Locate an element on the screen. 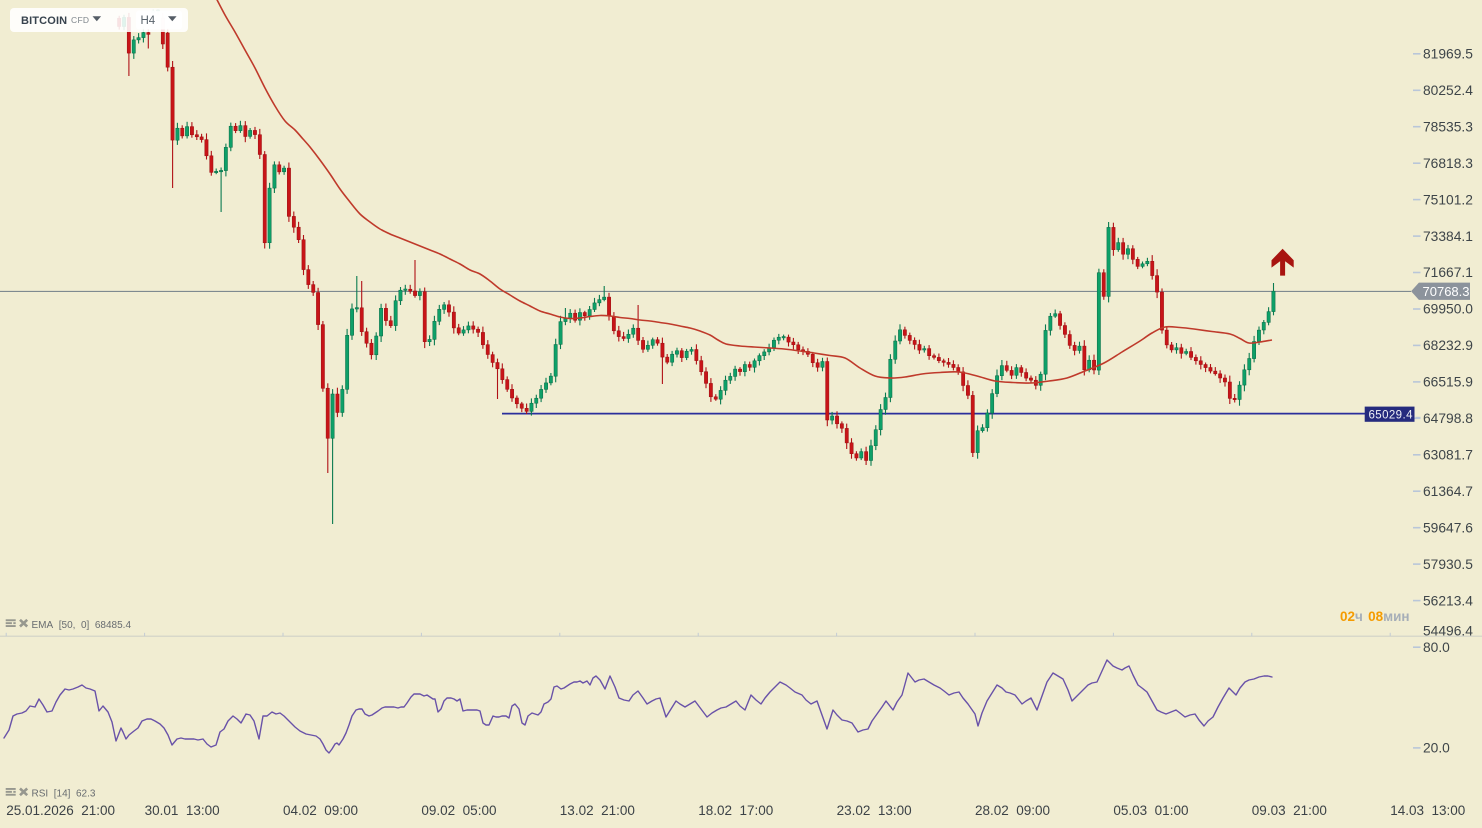  svg-text: 20.0 is located at coordinates (1436, 748).